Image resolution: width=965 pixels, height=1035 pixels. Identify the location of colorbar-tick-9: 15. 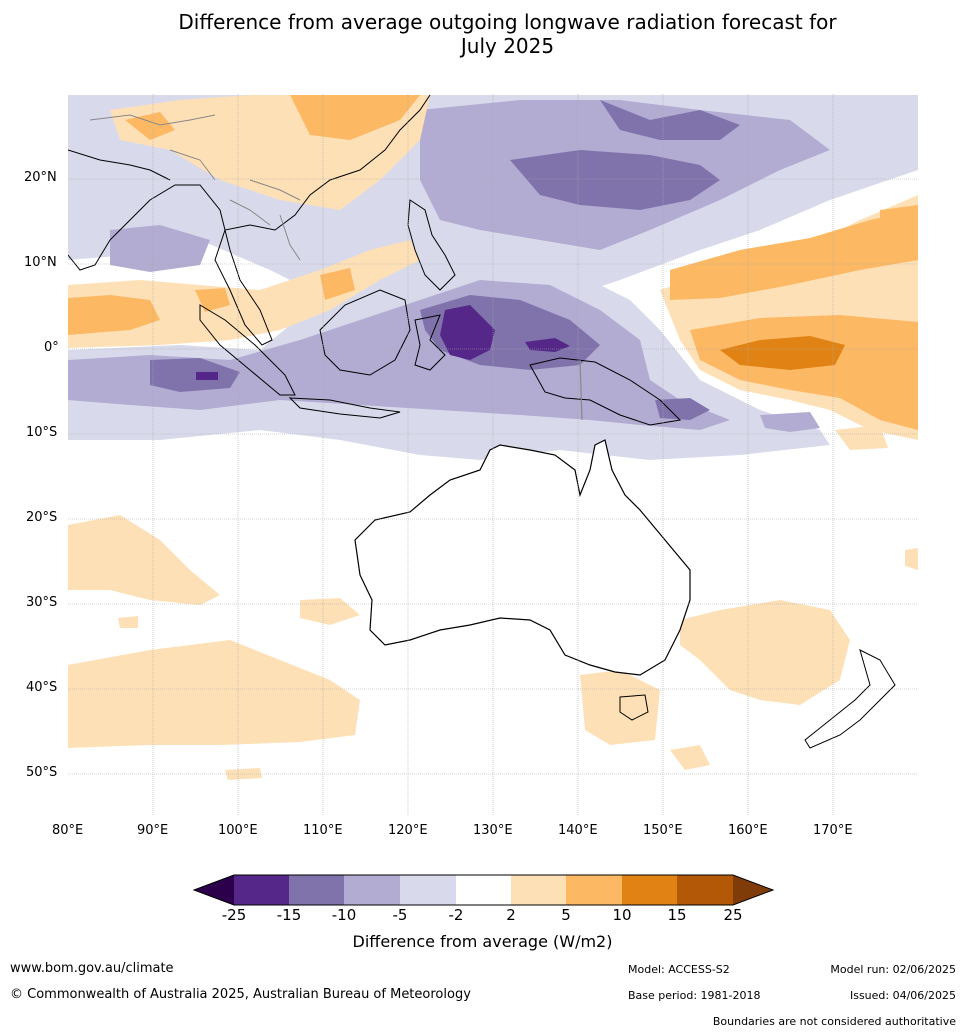
(677, 915).